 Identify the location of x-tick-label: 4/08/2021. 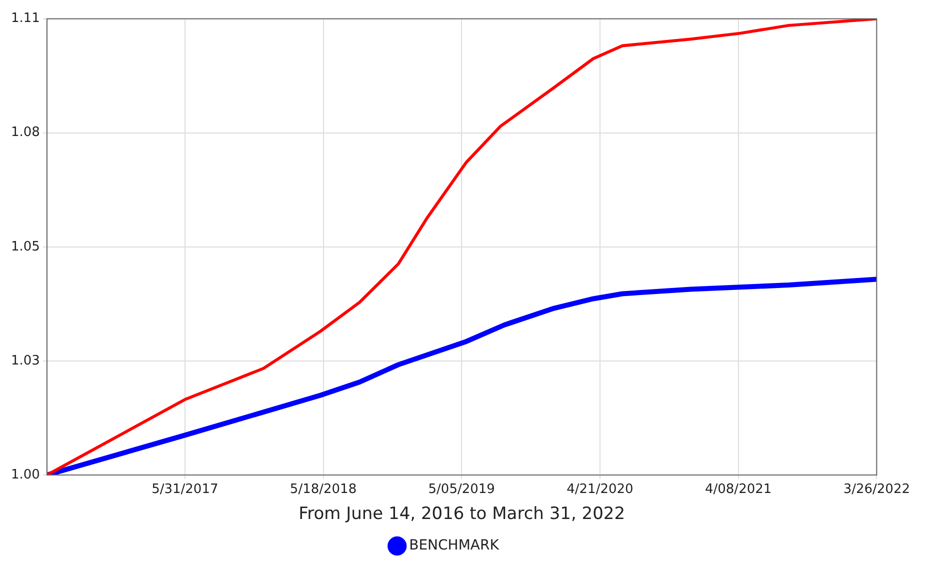
(738, 490).